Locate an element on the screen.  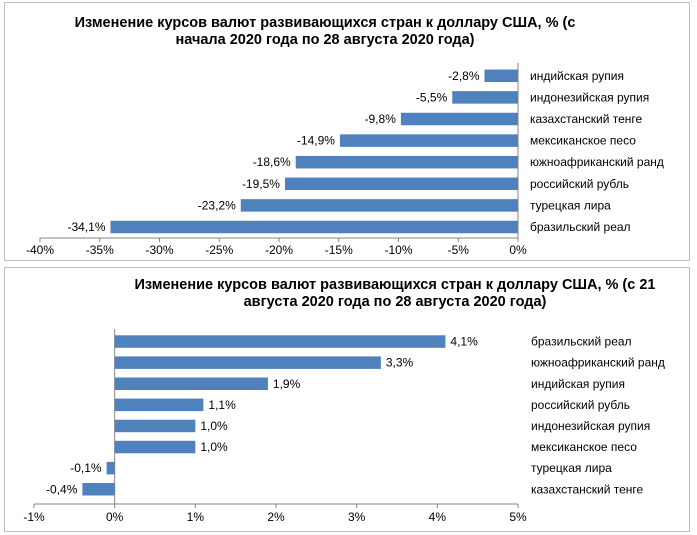
x-tick-label: 1% is located at coordinates (196, 517).